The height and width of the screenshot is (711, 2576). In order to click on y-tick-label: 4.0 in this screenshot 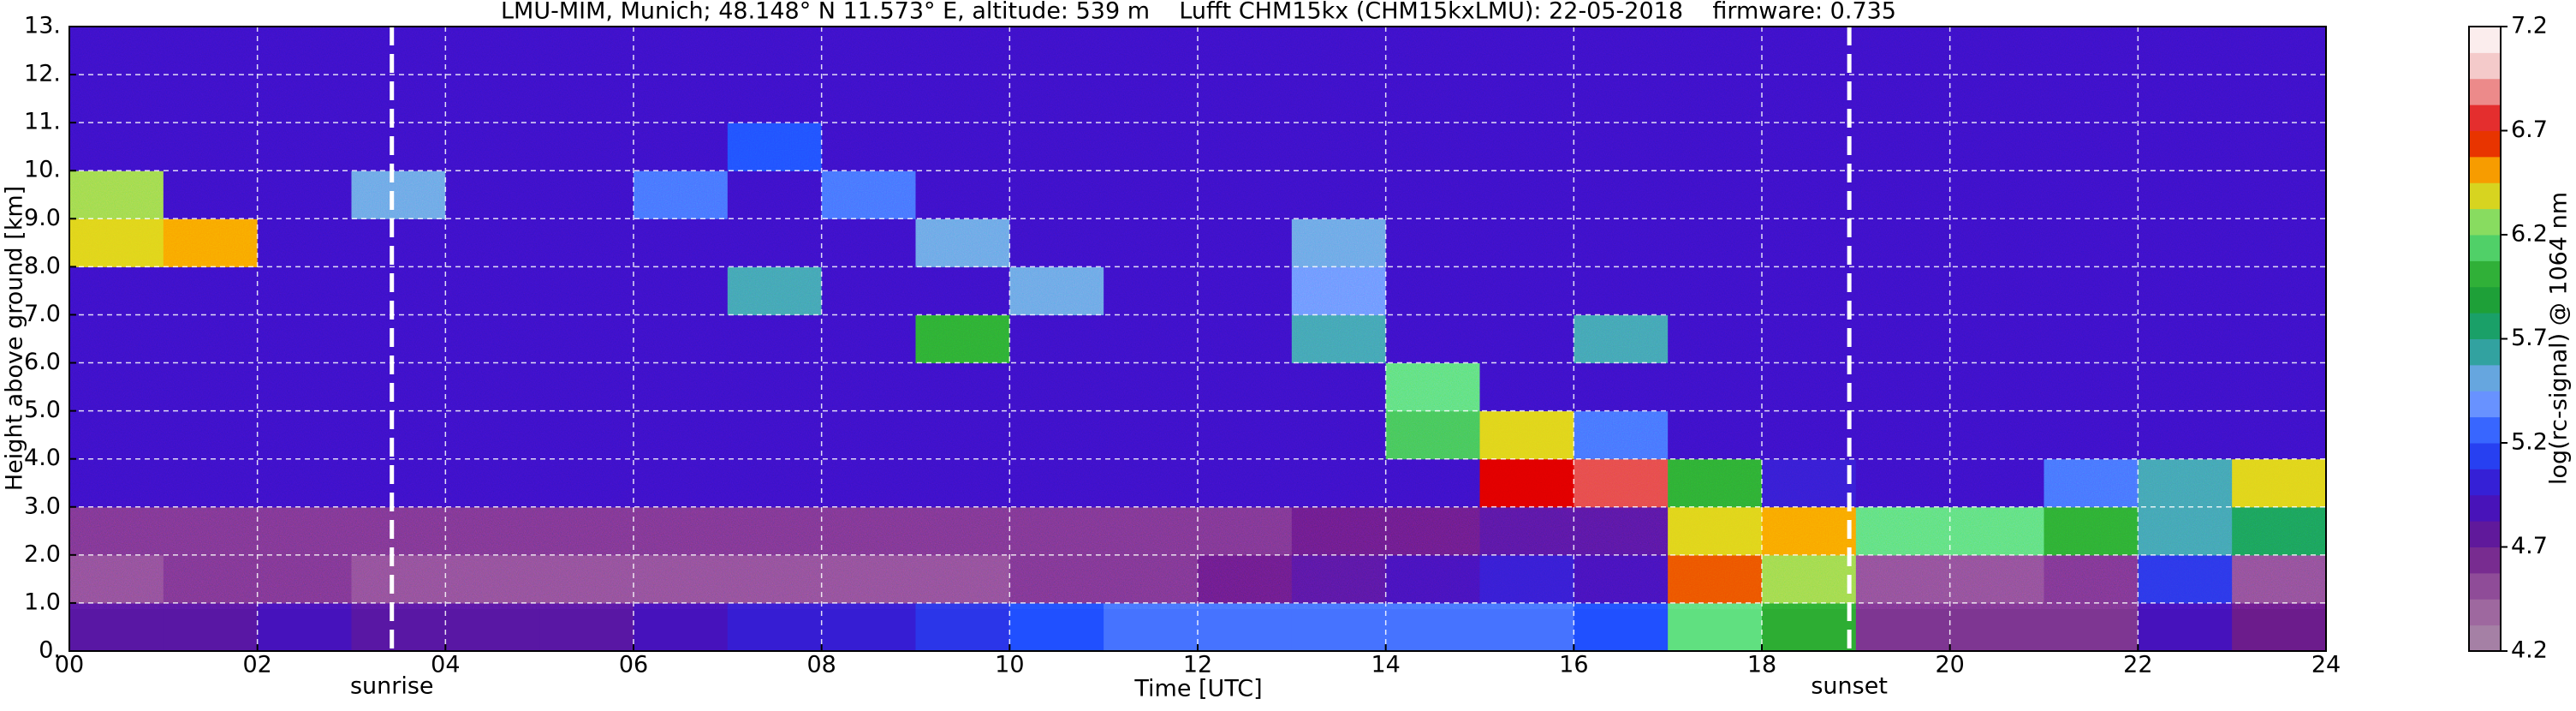, I will do `click(42, 458)`.